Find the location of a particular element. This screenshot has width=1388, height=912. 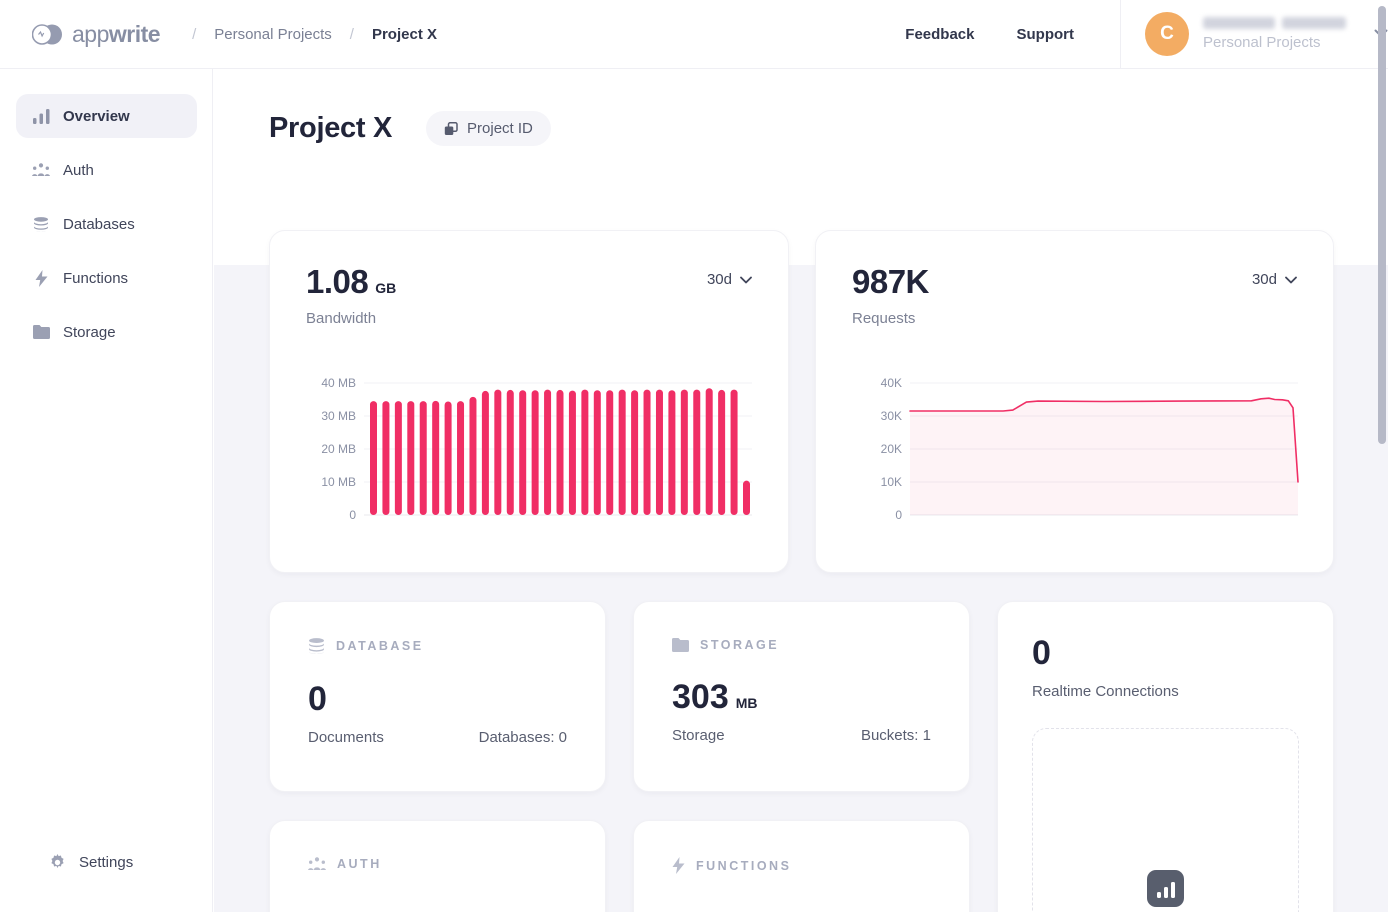

svg-text: 10 MB is located at coordinates (338, 482).